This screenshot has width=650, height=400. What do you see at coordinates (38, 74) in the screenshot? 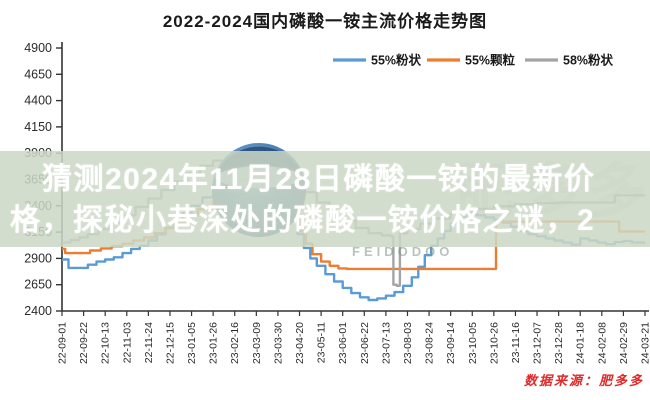
I see `y-axis-label: 4650` at bounding box center [38, 74].